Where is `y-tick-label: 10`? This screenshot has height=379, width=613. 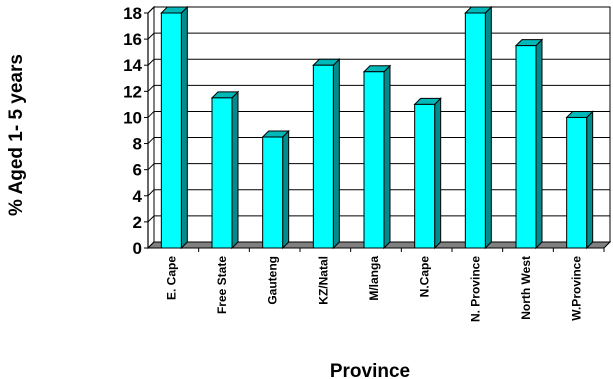
y-tick-label: 10 is located at coordinates (132, 117).